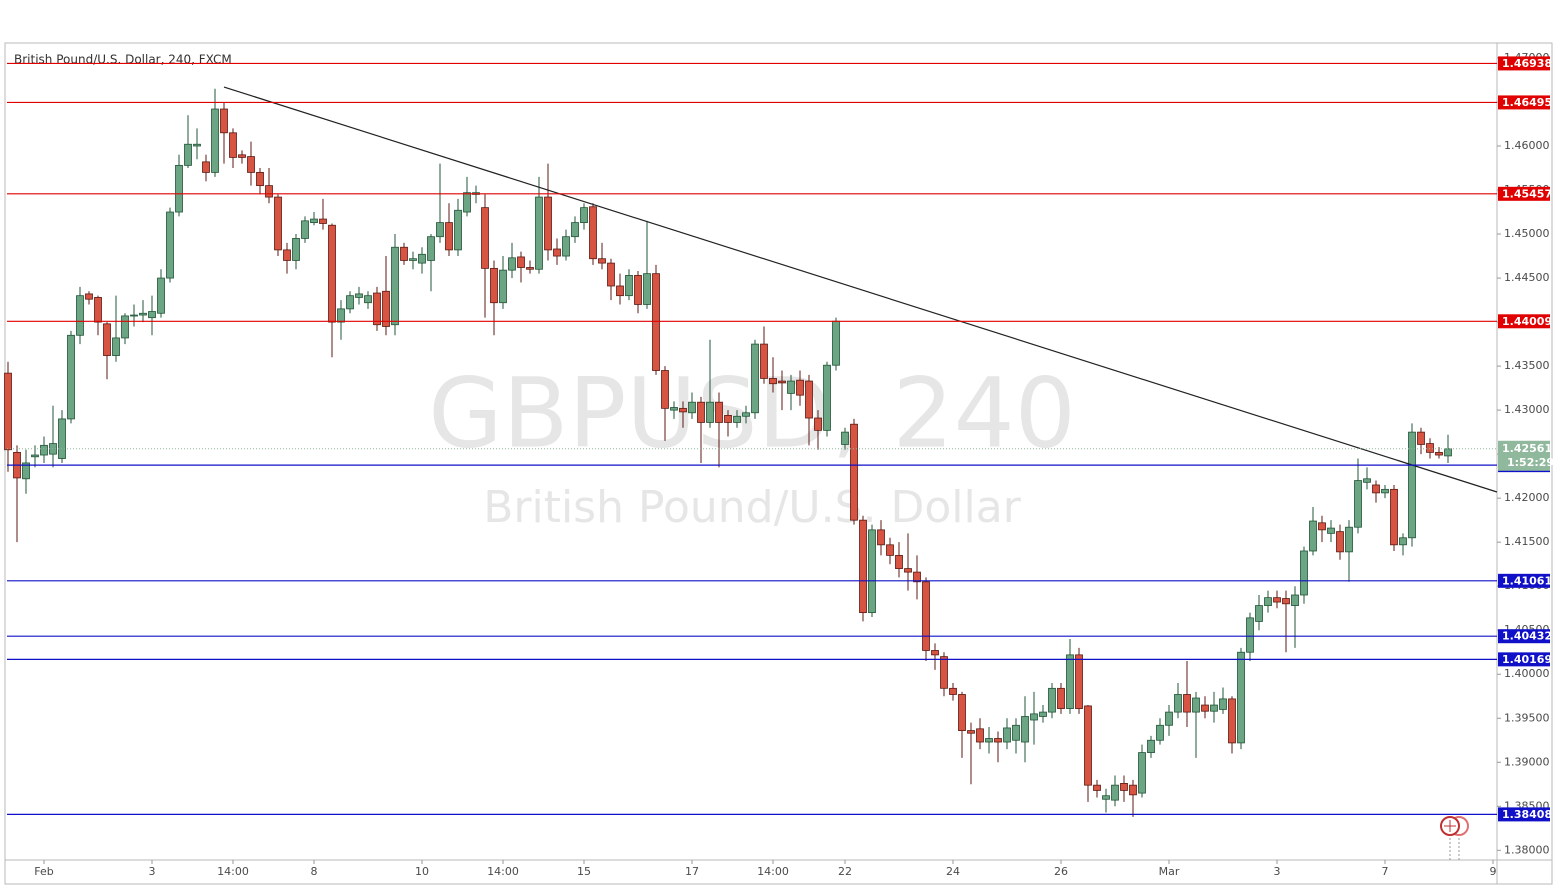  Describe the element at coordinates (1527, 321) in the screenshot. I see `level-label: 1.44009` at that location.